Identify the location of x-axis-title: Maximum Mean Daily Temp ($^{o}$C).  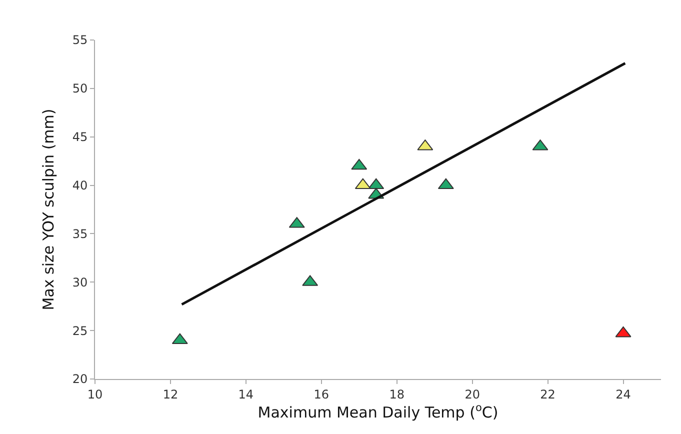
(378, 412).